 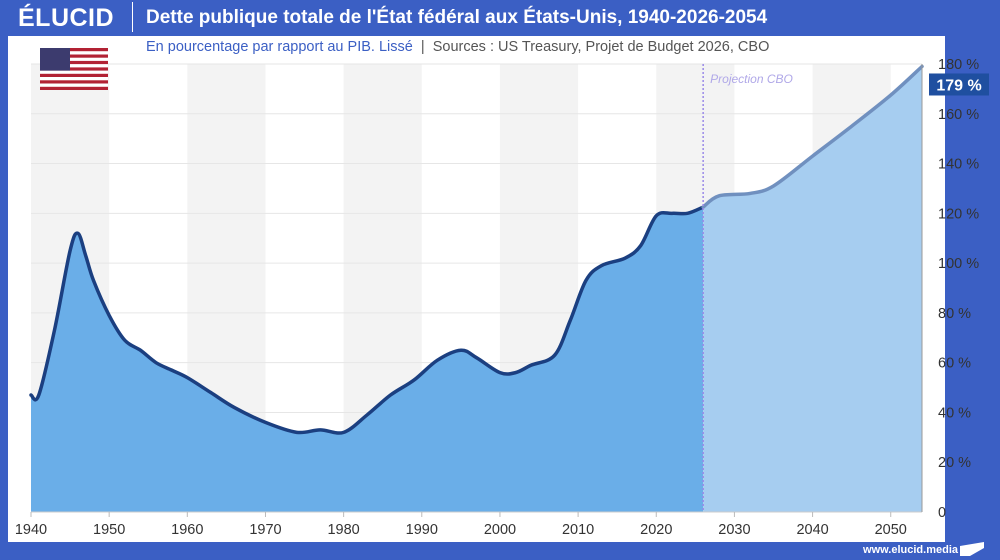 I want to click on footer-url: www.elucid.media, so click(x=910, y=550).